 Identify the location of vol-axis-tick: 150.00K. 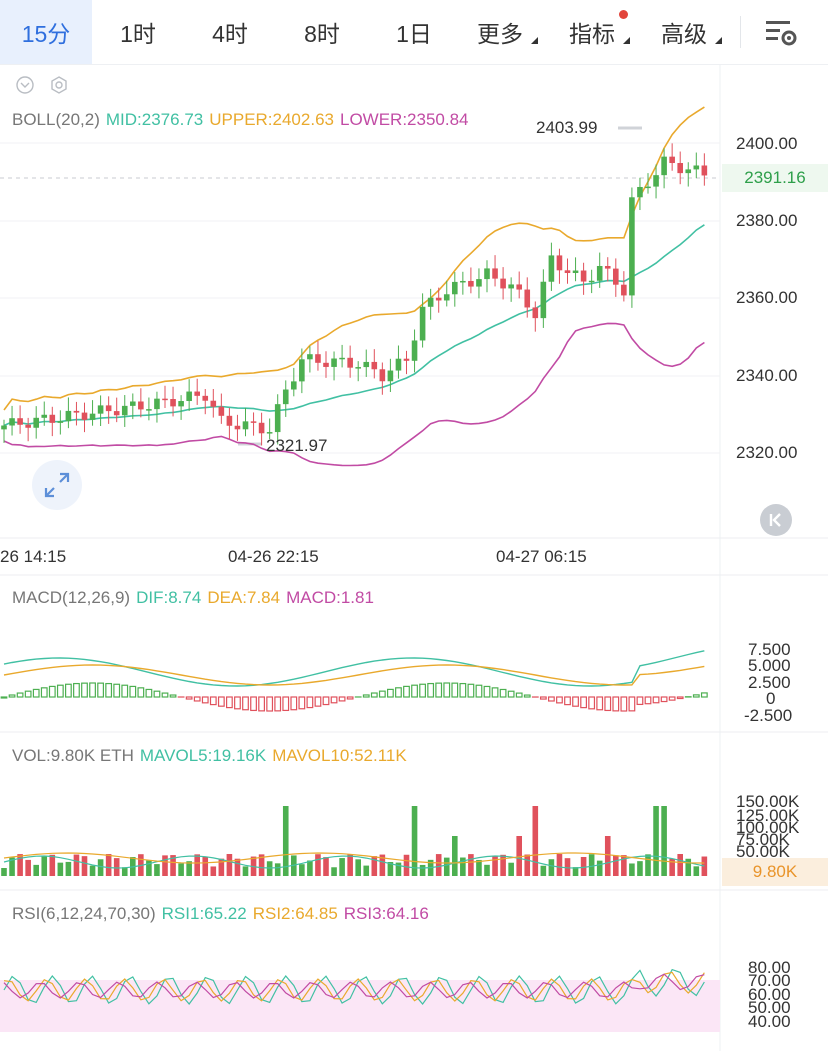
(768, 801).